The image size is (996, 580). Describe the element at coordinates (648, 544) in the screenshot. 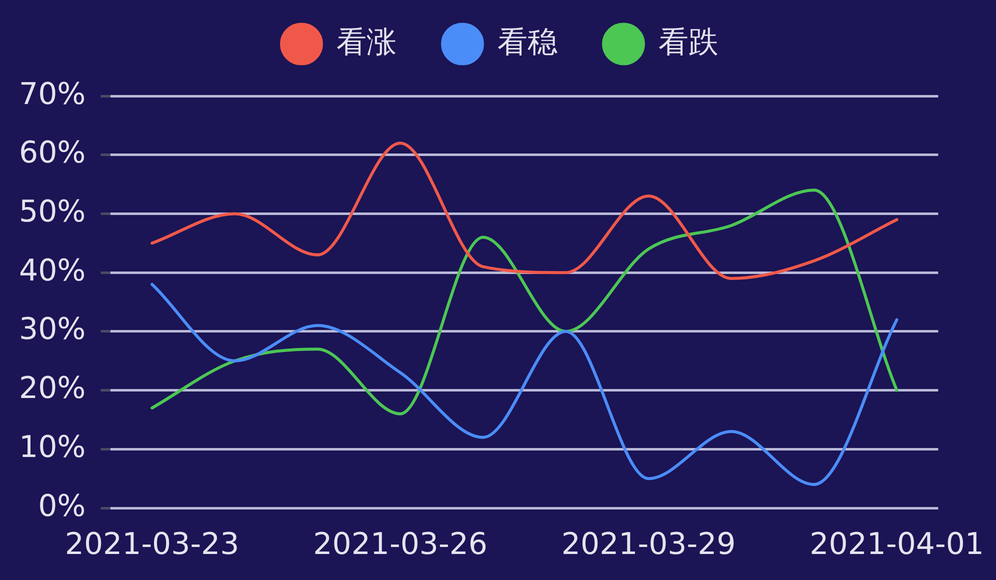

I see `x-tick-label: 2021-03-29` at that location.